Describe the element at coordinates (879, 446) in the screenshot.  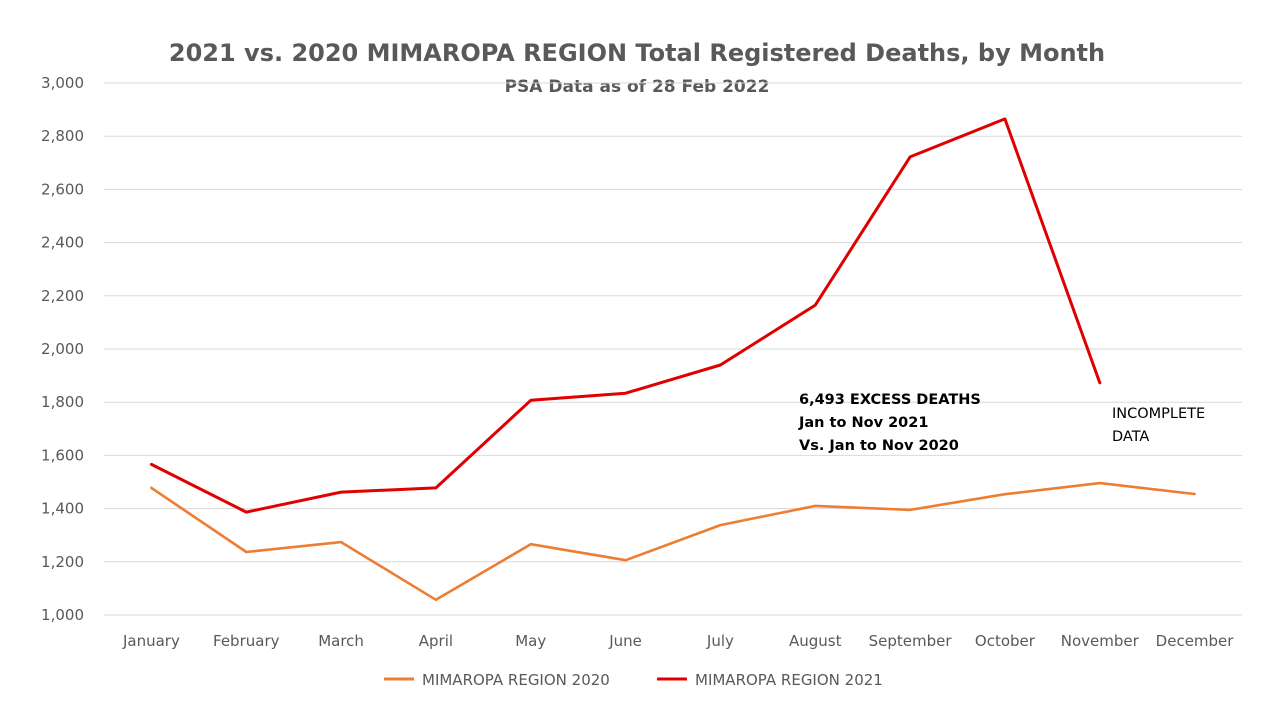
I see `excess-deaths-line-3: Vs. Jan to Nov 2020` at that location.